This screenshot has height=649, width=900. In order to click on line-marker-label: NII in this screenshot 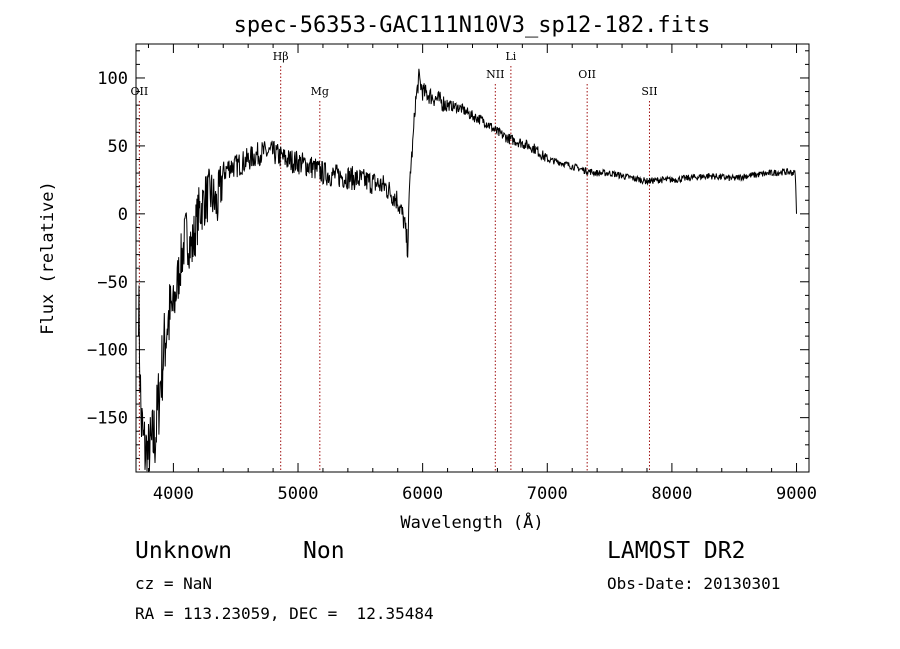, I will do `click(495, 74)`.